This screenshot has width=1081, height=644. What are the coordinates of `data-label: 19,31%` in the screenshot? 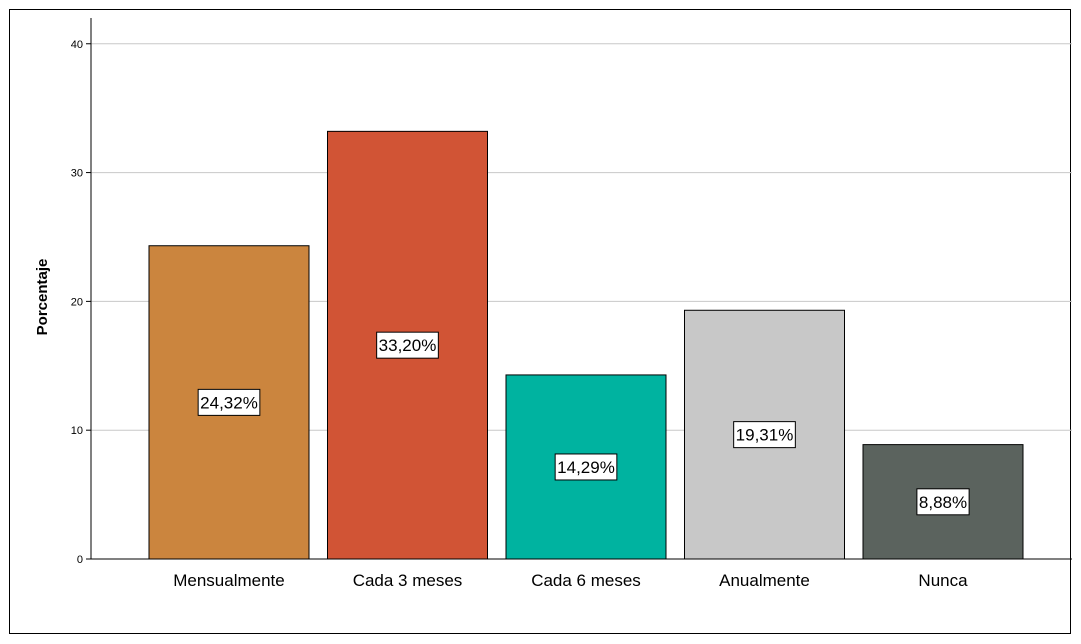 It's located at (765, 435).